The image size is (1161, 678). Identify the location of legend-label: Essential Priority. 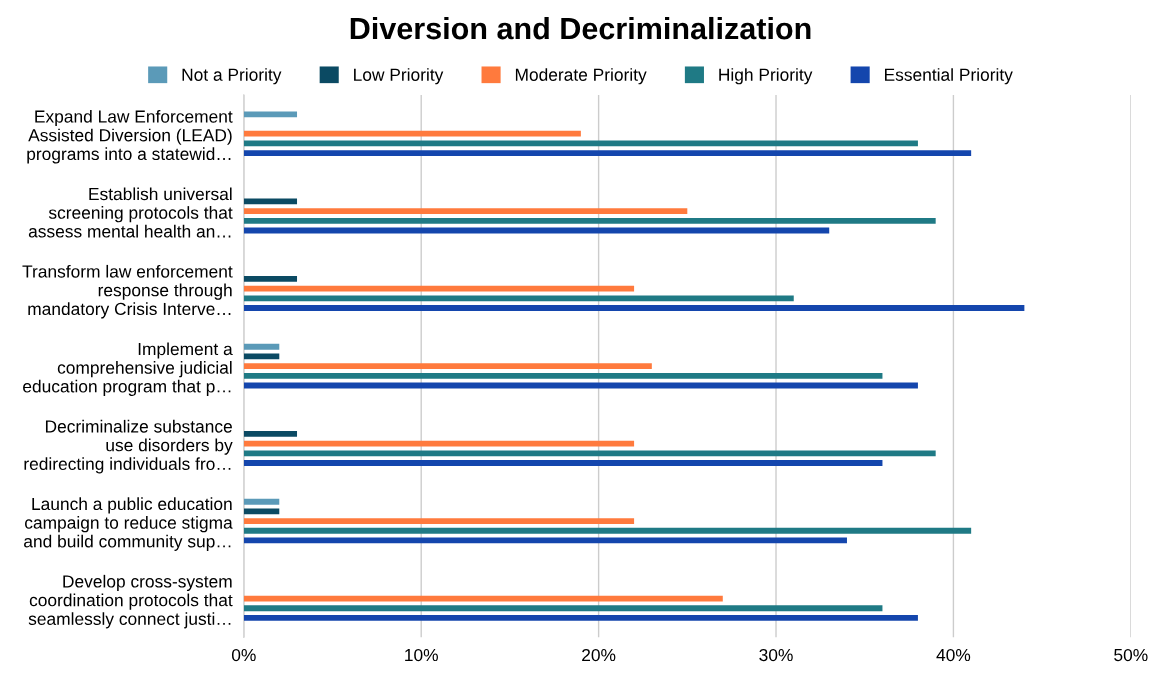
(949, 76).